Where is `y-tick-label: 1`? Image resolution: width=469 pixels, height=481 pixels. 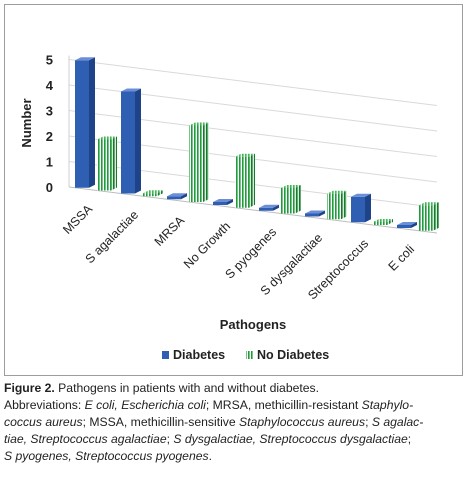
y-tick-label: 1 is located at coordinates (49, 162).